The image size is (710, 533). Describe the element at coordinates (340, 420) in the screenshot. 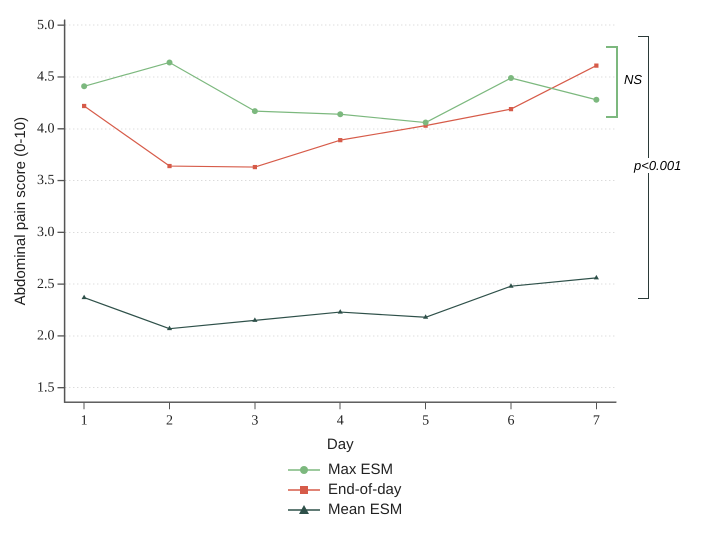

I see `x-tick-label: 4` at that location.